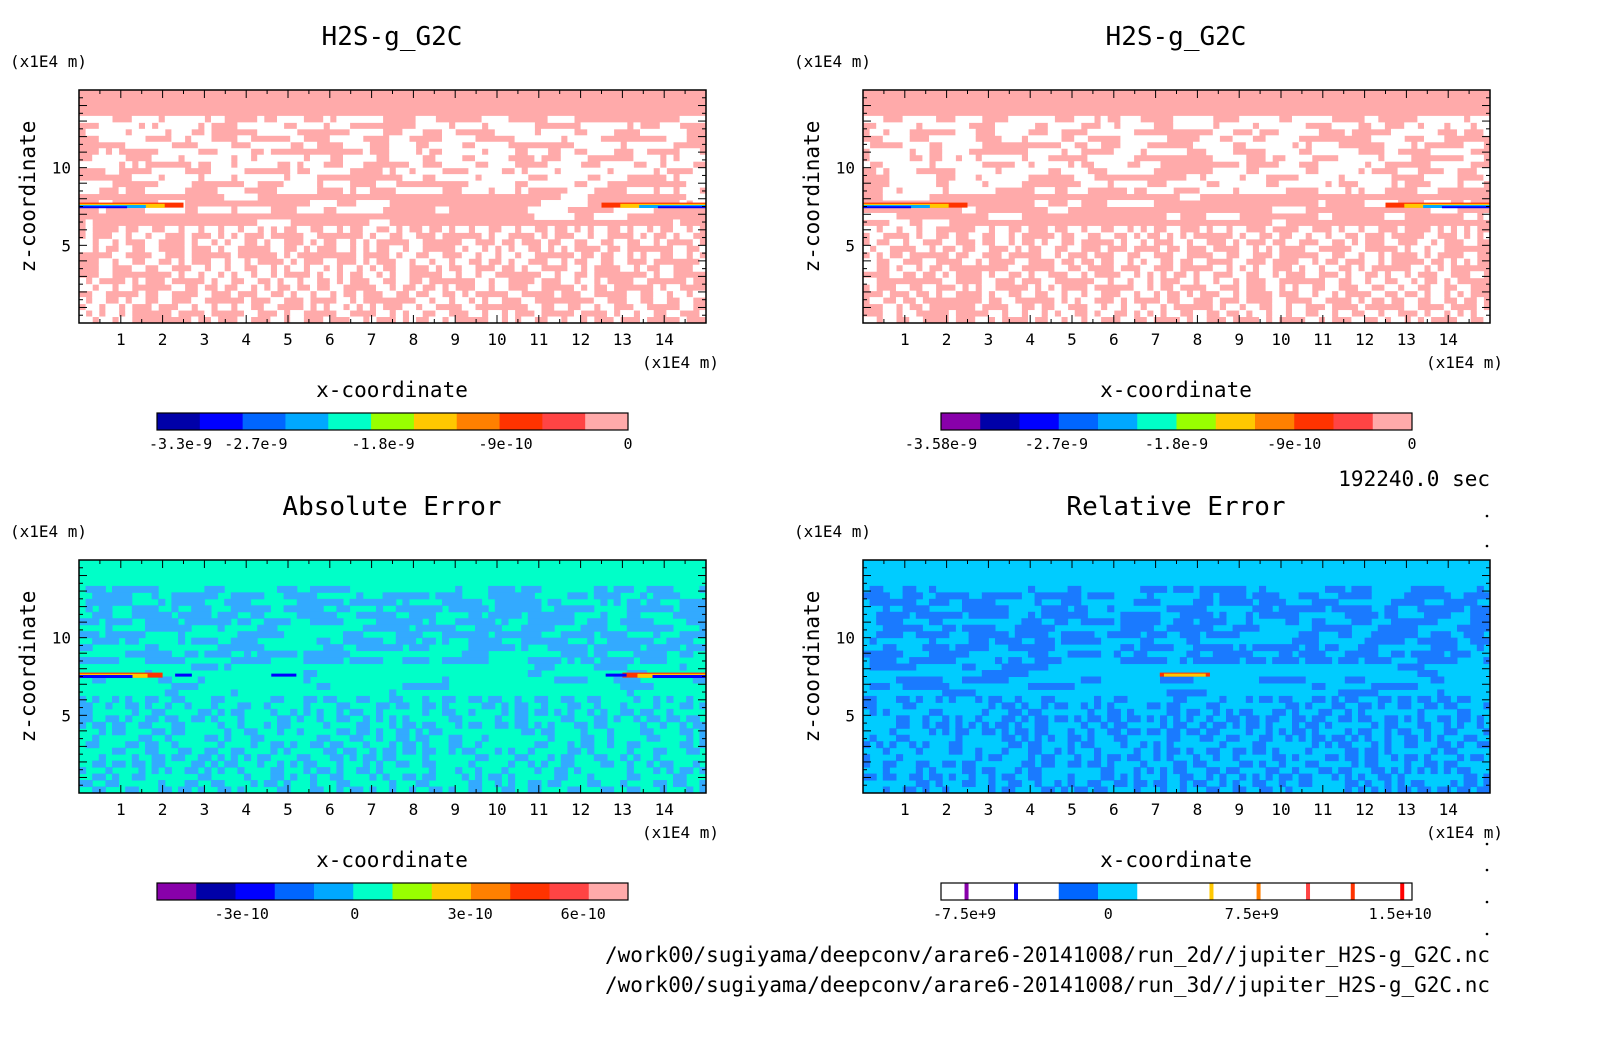  I want to click on colorbar-segment, so click(412, 891).